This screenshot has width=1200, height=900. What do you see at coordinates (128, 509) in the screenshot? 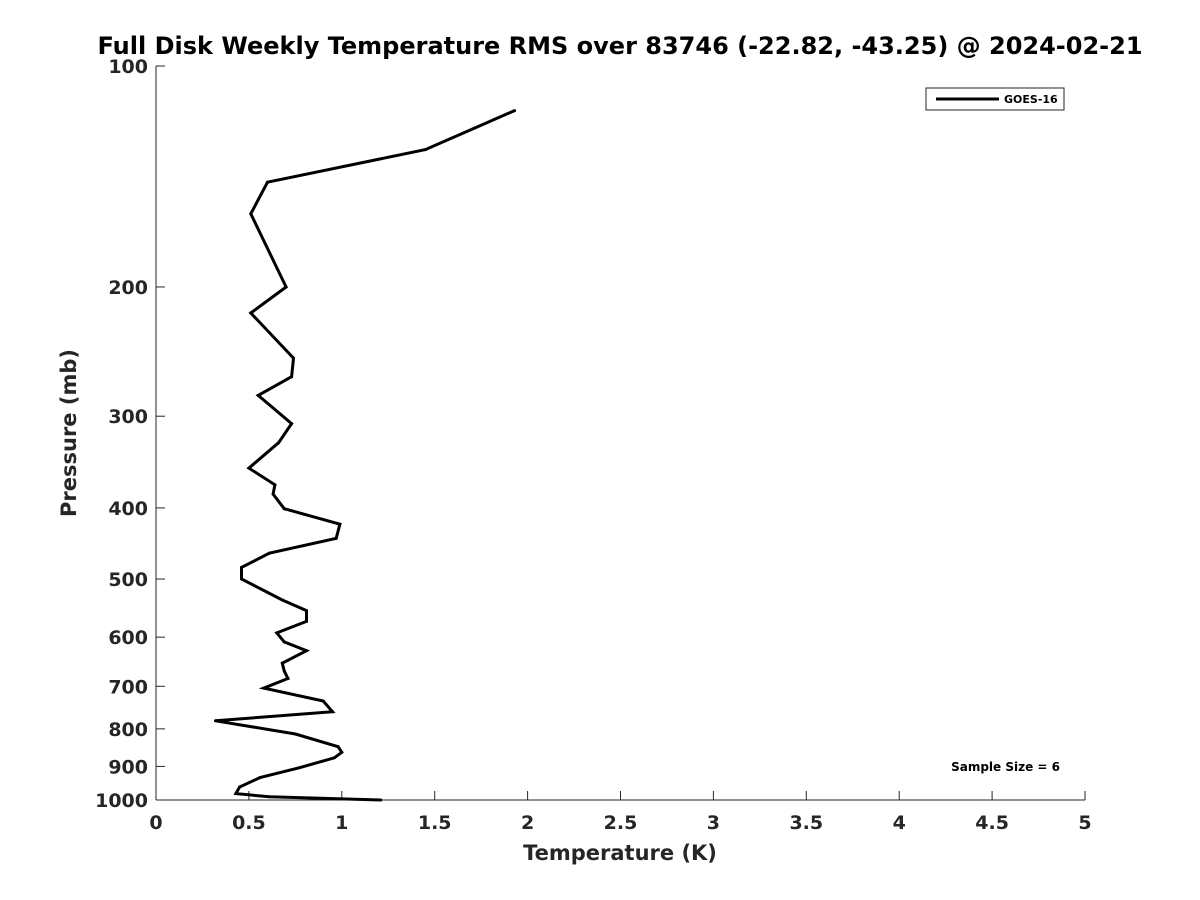
I see `y-tick-label: 400` at bounding box center [128, 509].